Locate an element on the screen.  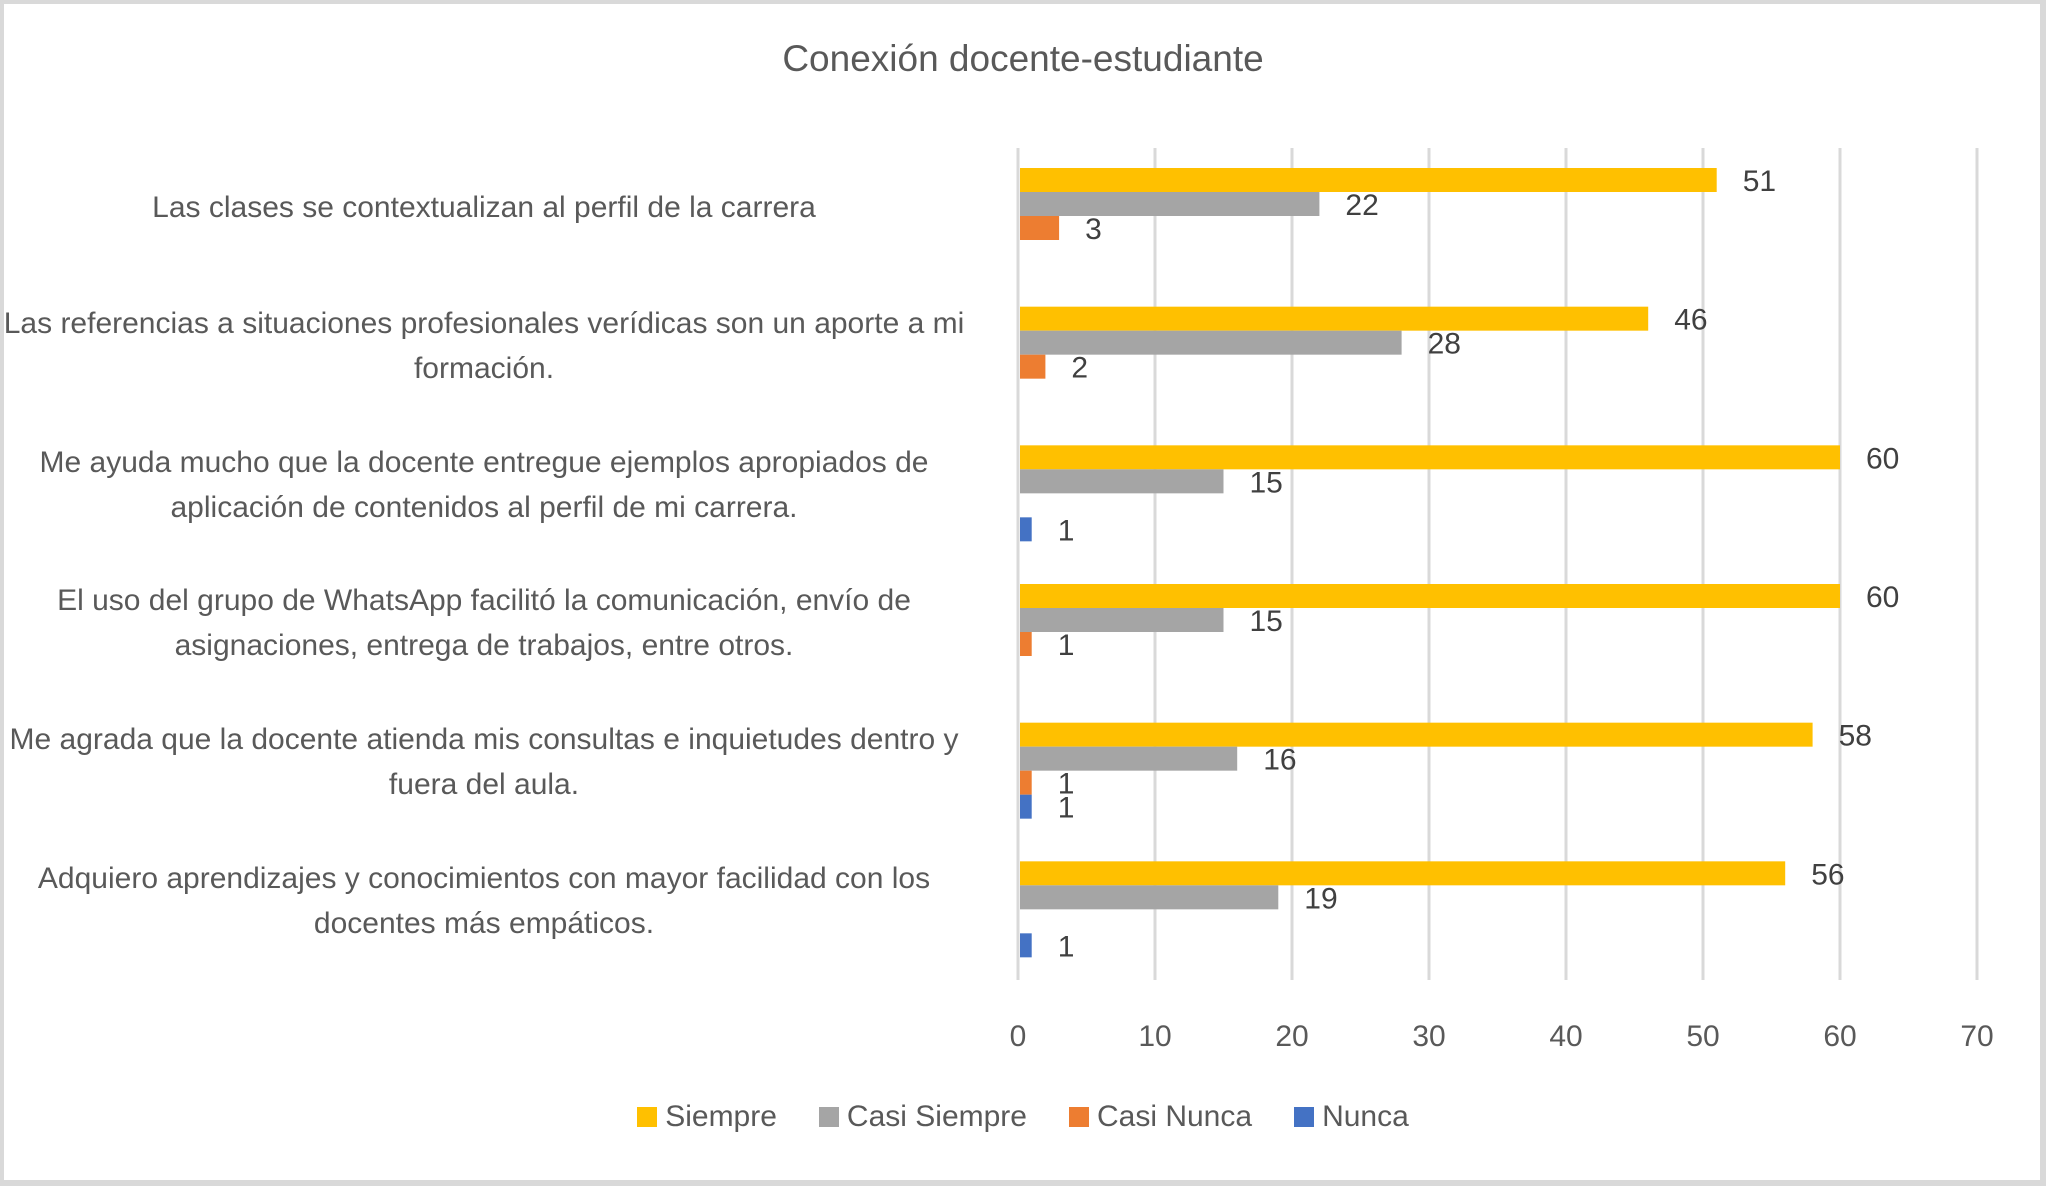
x-tick-label: 10 is located at coordinates (1154, 1036).